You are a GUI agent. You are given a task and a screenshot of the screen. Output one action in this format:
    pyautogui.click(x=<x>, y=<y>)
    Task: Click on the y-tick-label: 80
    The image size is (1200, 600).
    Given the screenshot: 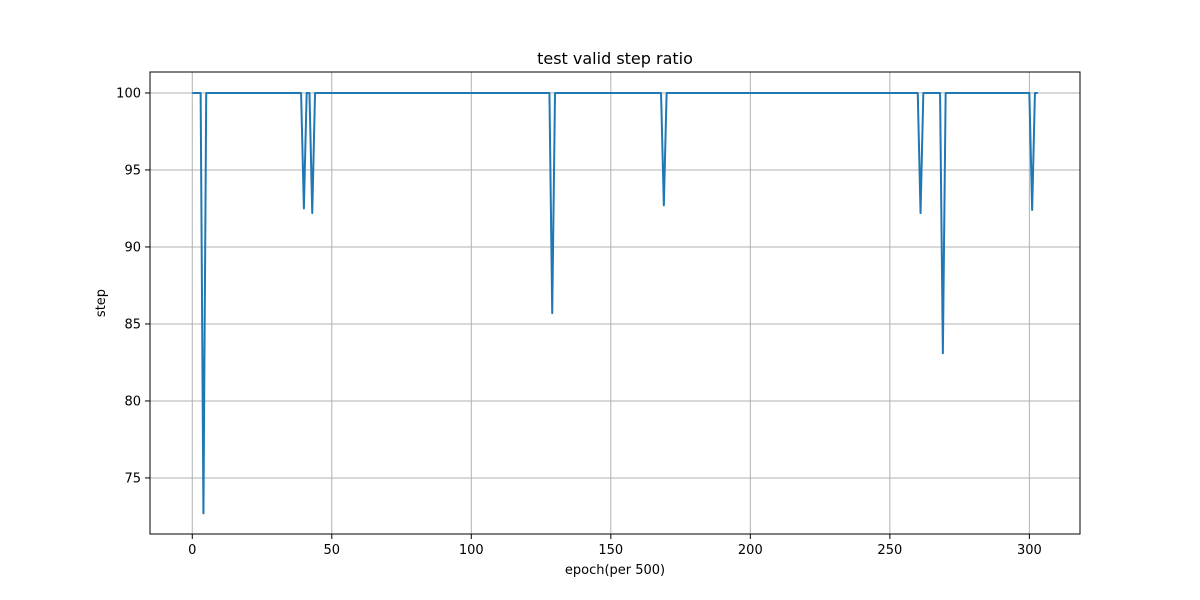 What is the action you would take?
    pyautogui.click(x=132, y=401)
    